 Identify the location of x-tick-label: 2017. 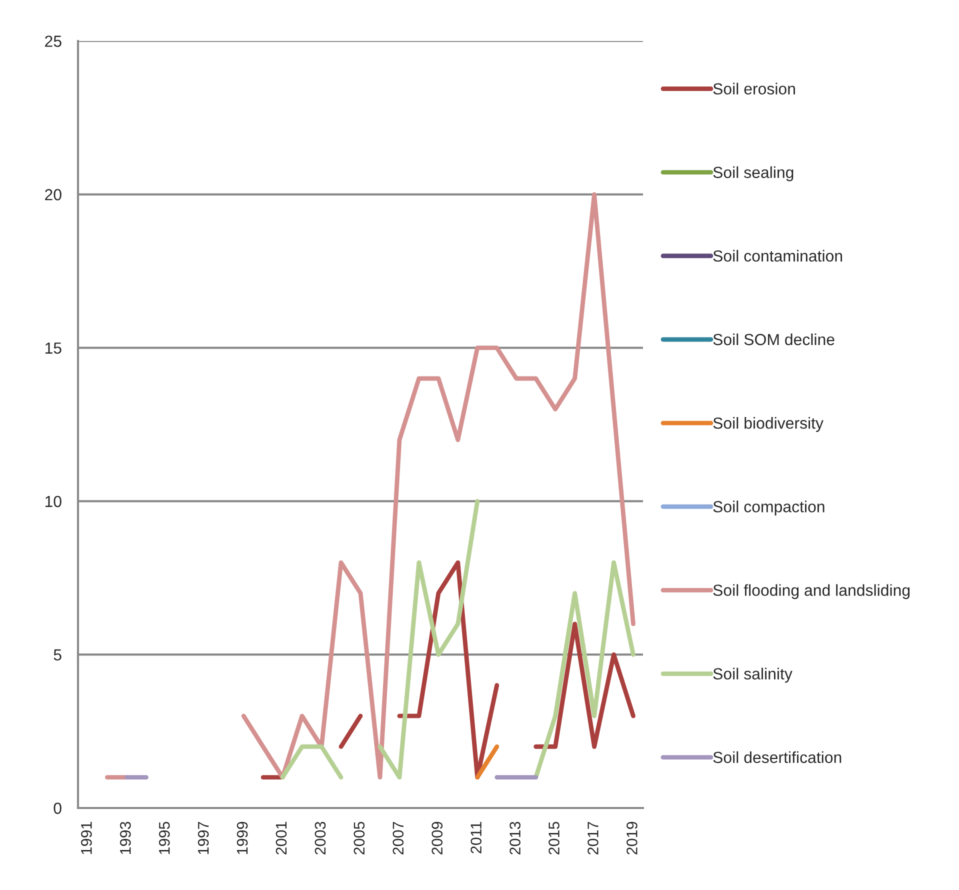
(593, 838).